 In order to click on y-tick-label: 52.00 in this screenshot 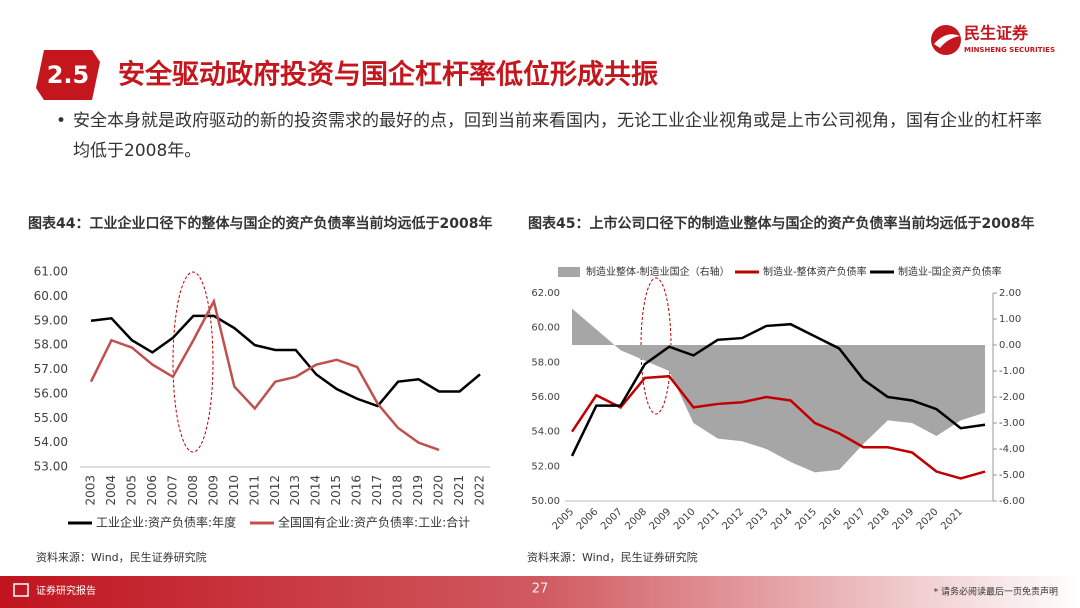, I will do `click(545, 466)`.